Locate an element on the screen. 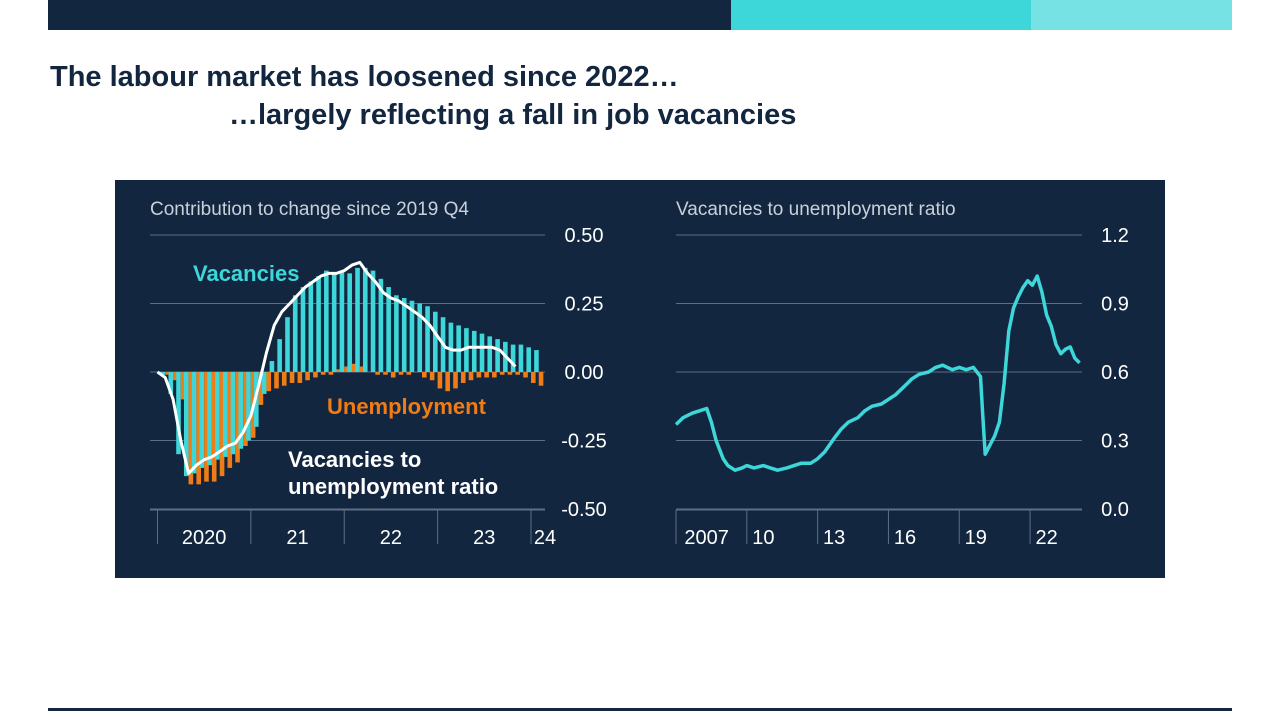  chart2-y-tick-label: 1.2 is located at coordinates (1115, 236).